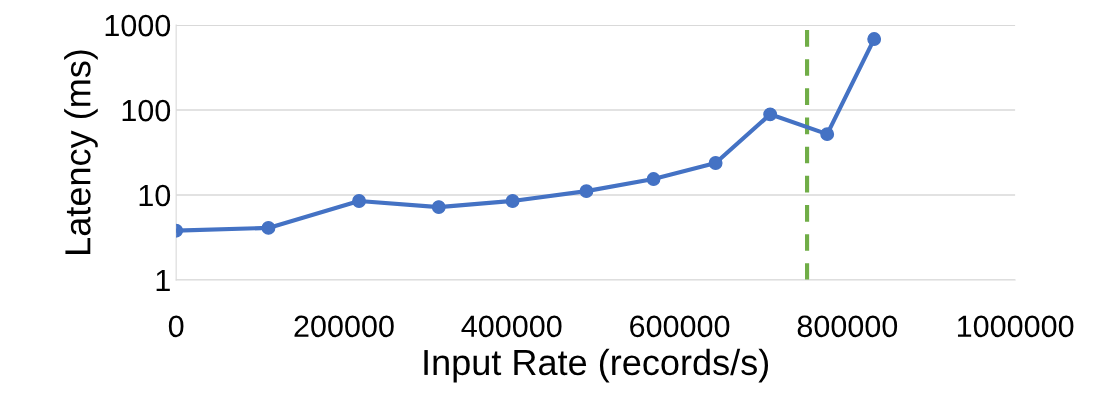  What do you see at coordinates (847, 326) in the screenshot?
I see `x-tick-label: 800000` at bounding box center [847, 326].